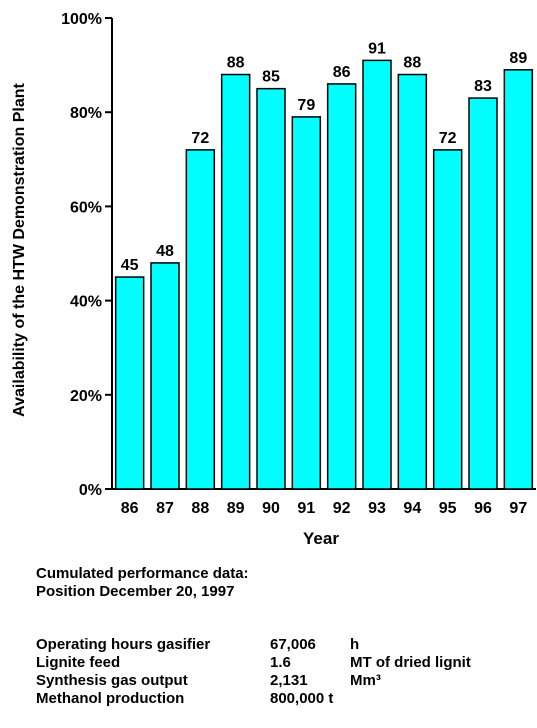 This screenshot has height=728, width=537. I want to click on bar-value-label: 86, so click(342, 72).